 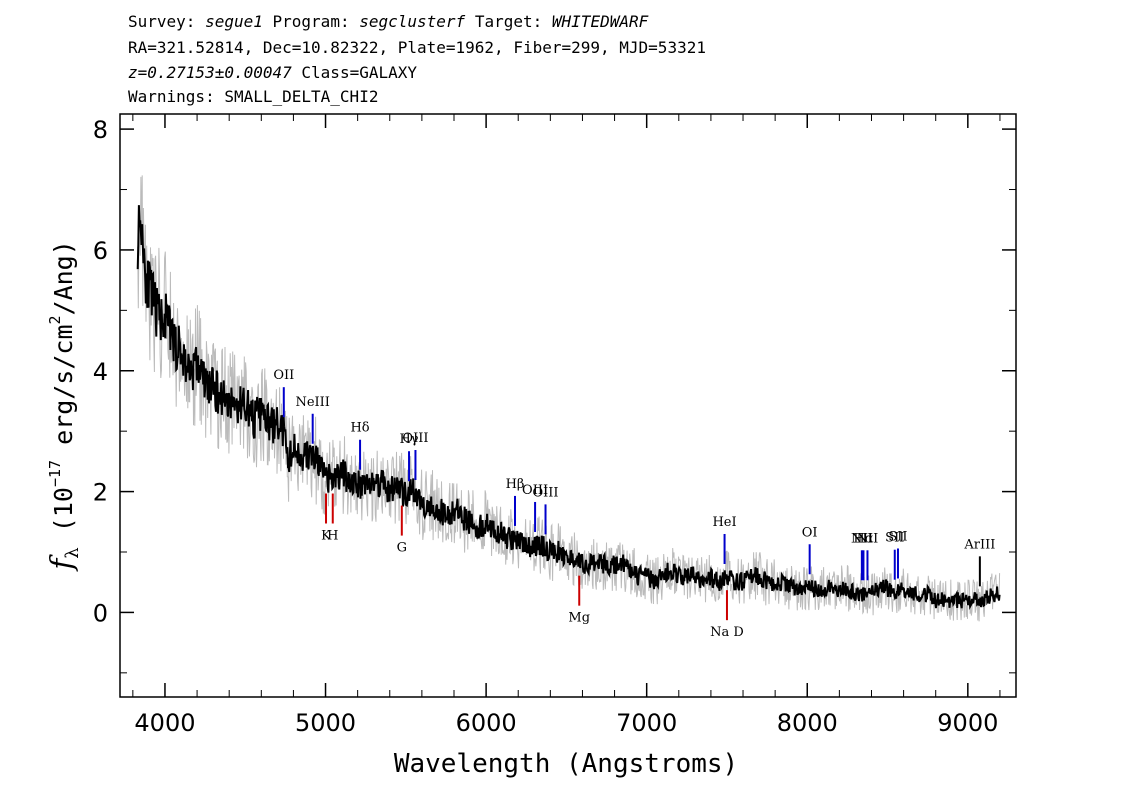 I want to click on program-value: segclusterf, so click(x=412, y=21).